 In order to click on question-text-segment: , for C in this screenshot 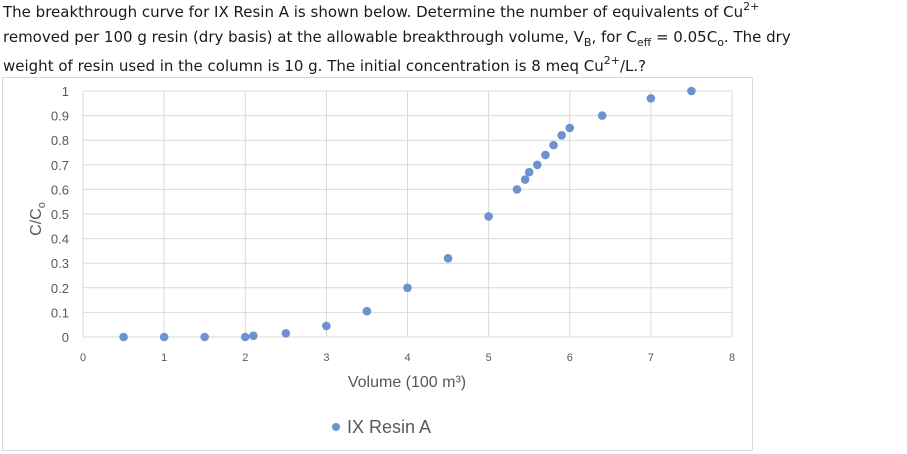, I will do `click(614, 37)`.